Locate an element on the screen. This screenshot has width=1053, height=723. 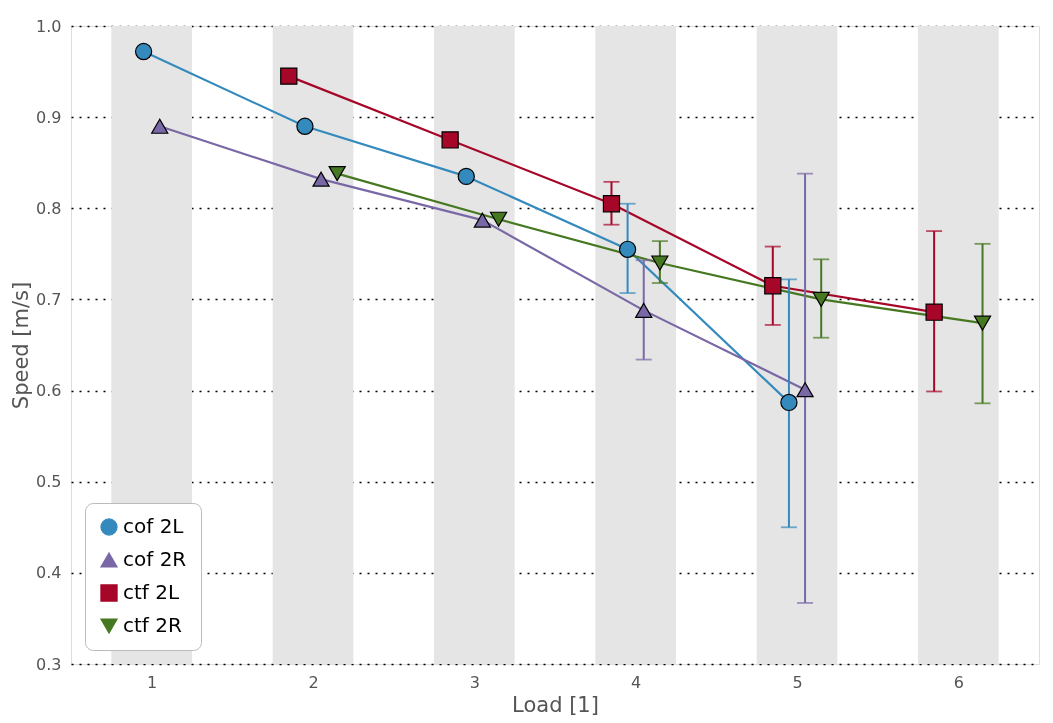
legend-label: ctf 2L is located at coordinates (151, 592).